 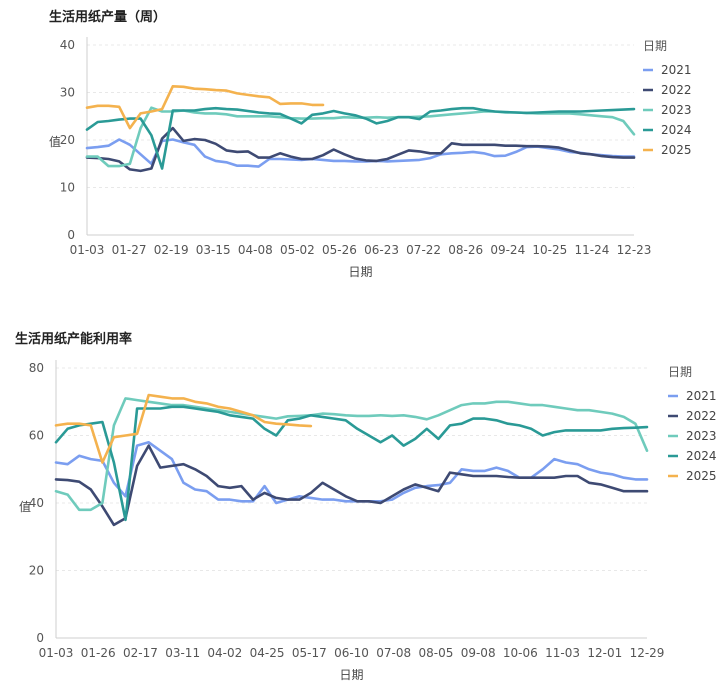 What do you see at coordinates (381, 250) in the screenshot?
I see `x-tick-label: 06-23` at bounding box center [381, 250].